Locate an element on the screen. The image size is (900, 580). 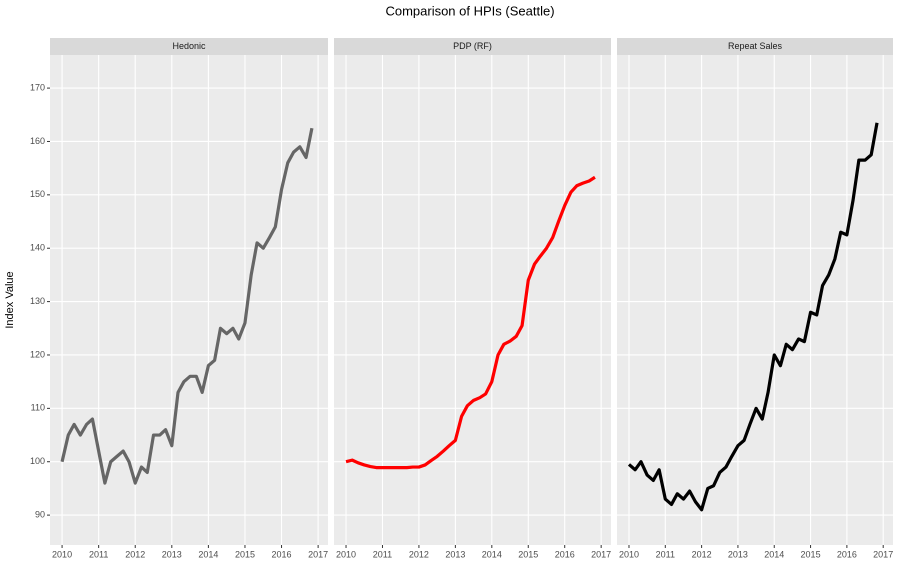
chart-title: Comparison of HPIs (Seattle) is located at coordinates (469, 10).